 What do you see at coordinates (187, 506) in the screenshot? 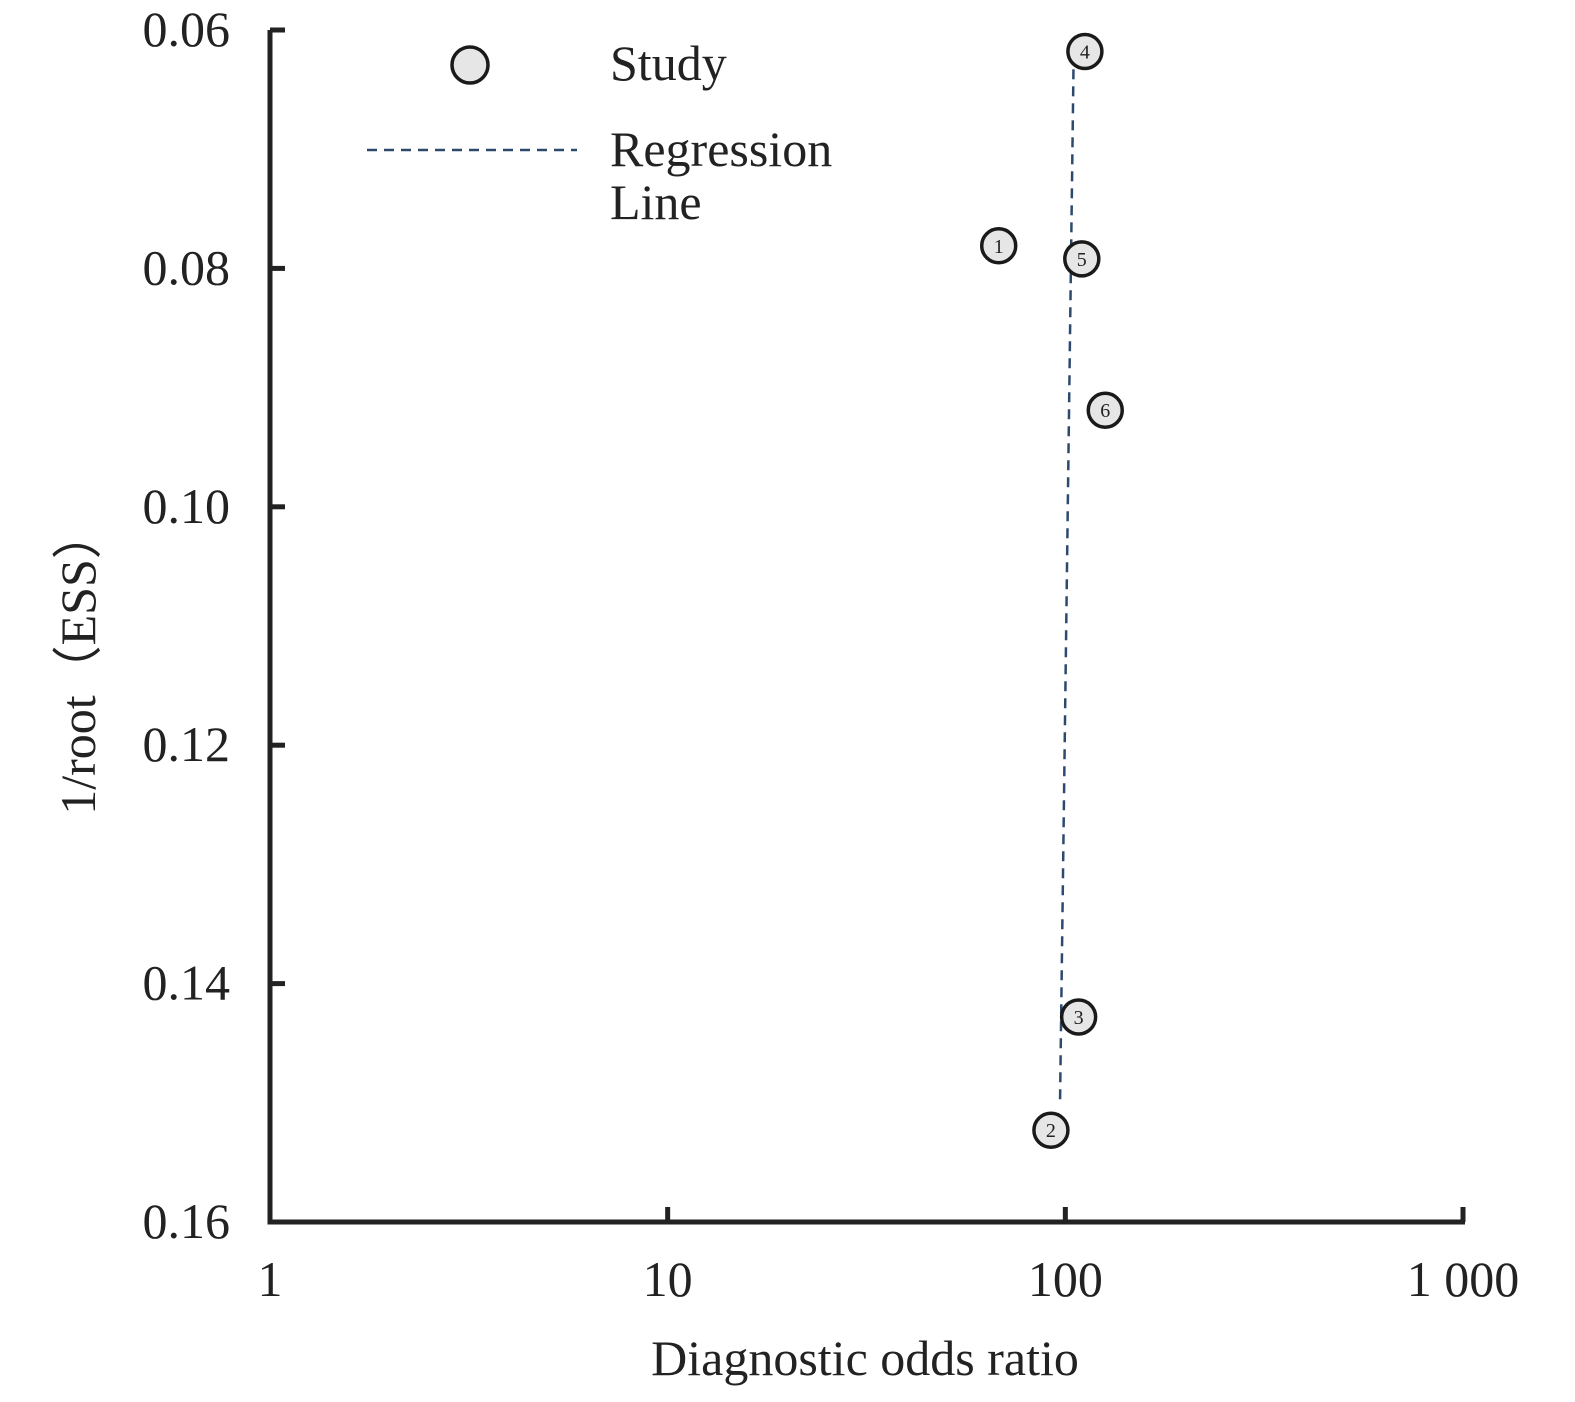
I see `y-tick-label: 0.10` at bounding box center [187, 506].